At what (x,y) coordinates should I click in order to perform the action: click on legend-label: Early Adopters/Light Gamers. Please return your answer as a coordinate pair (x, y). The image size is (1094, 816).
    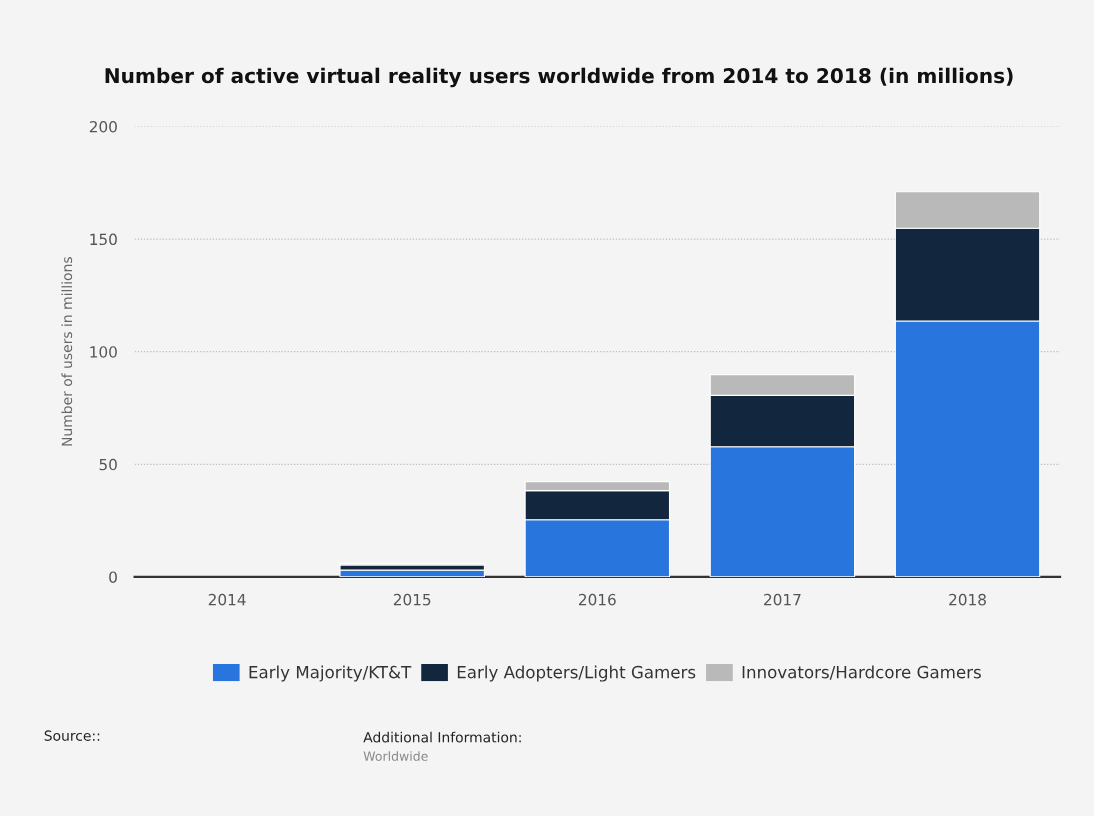
    Looking at the image, I should click on (576, 673).